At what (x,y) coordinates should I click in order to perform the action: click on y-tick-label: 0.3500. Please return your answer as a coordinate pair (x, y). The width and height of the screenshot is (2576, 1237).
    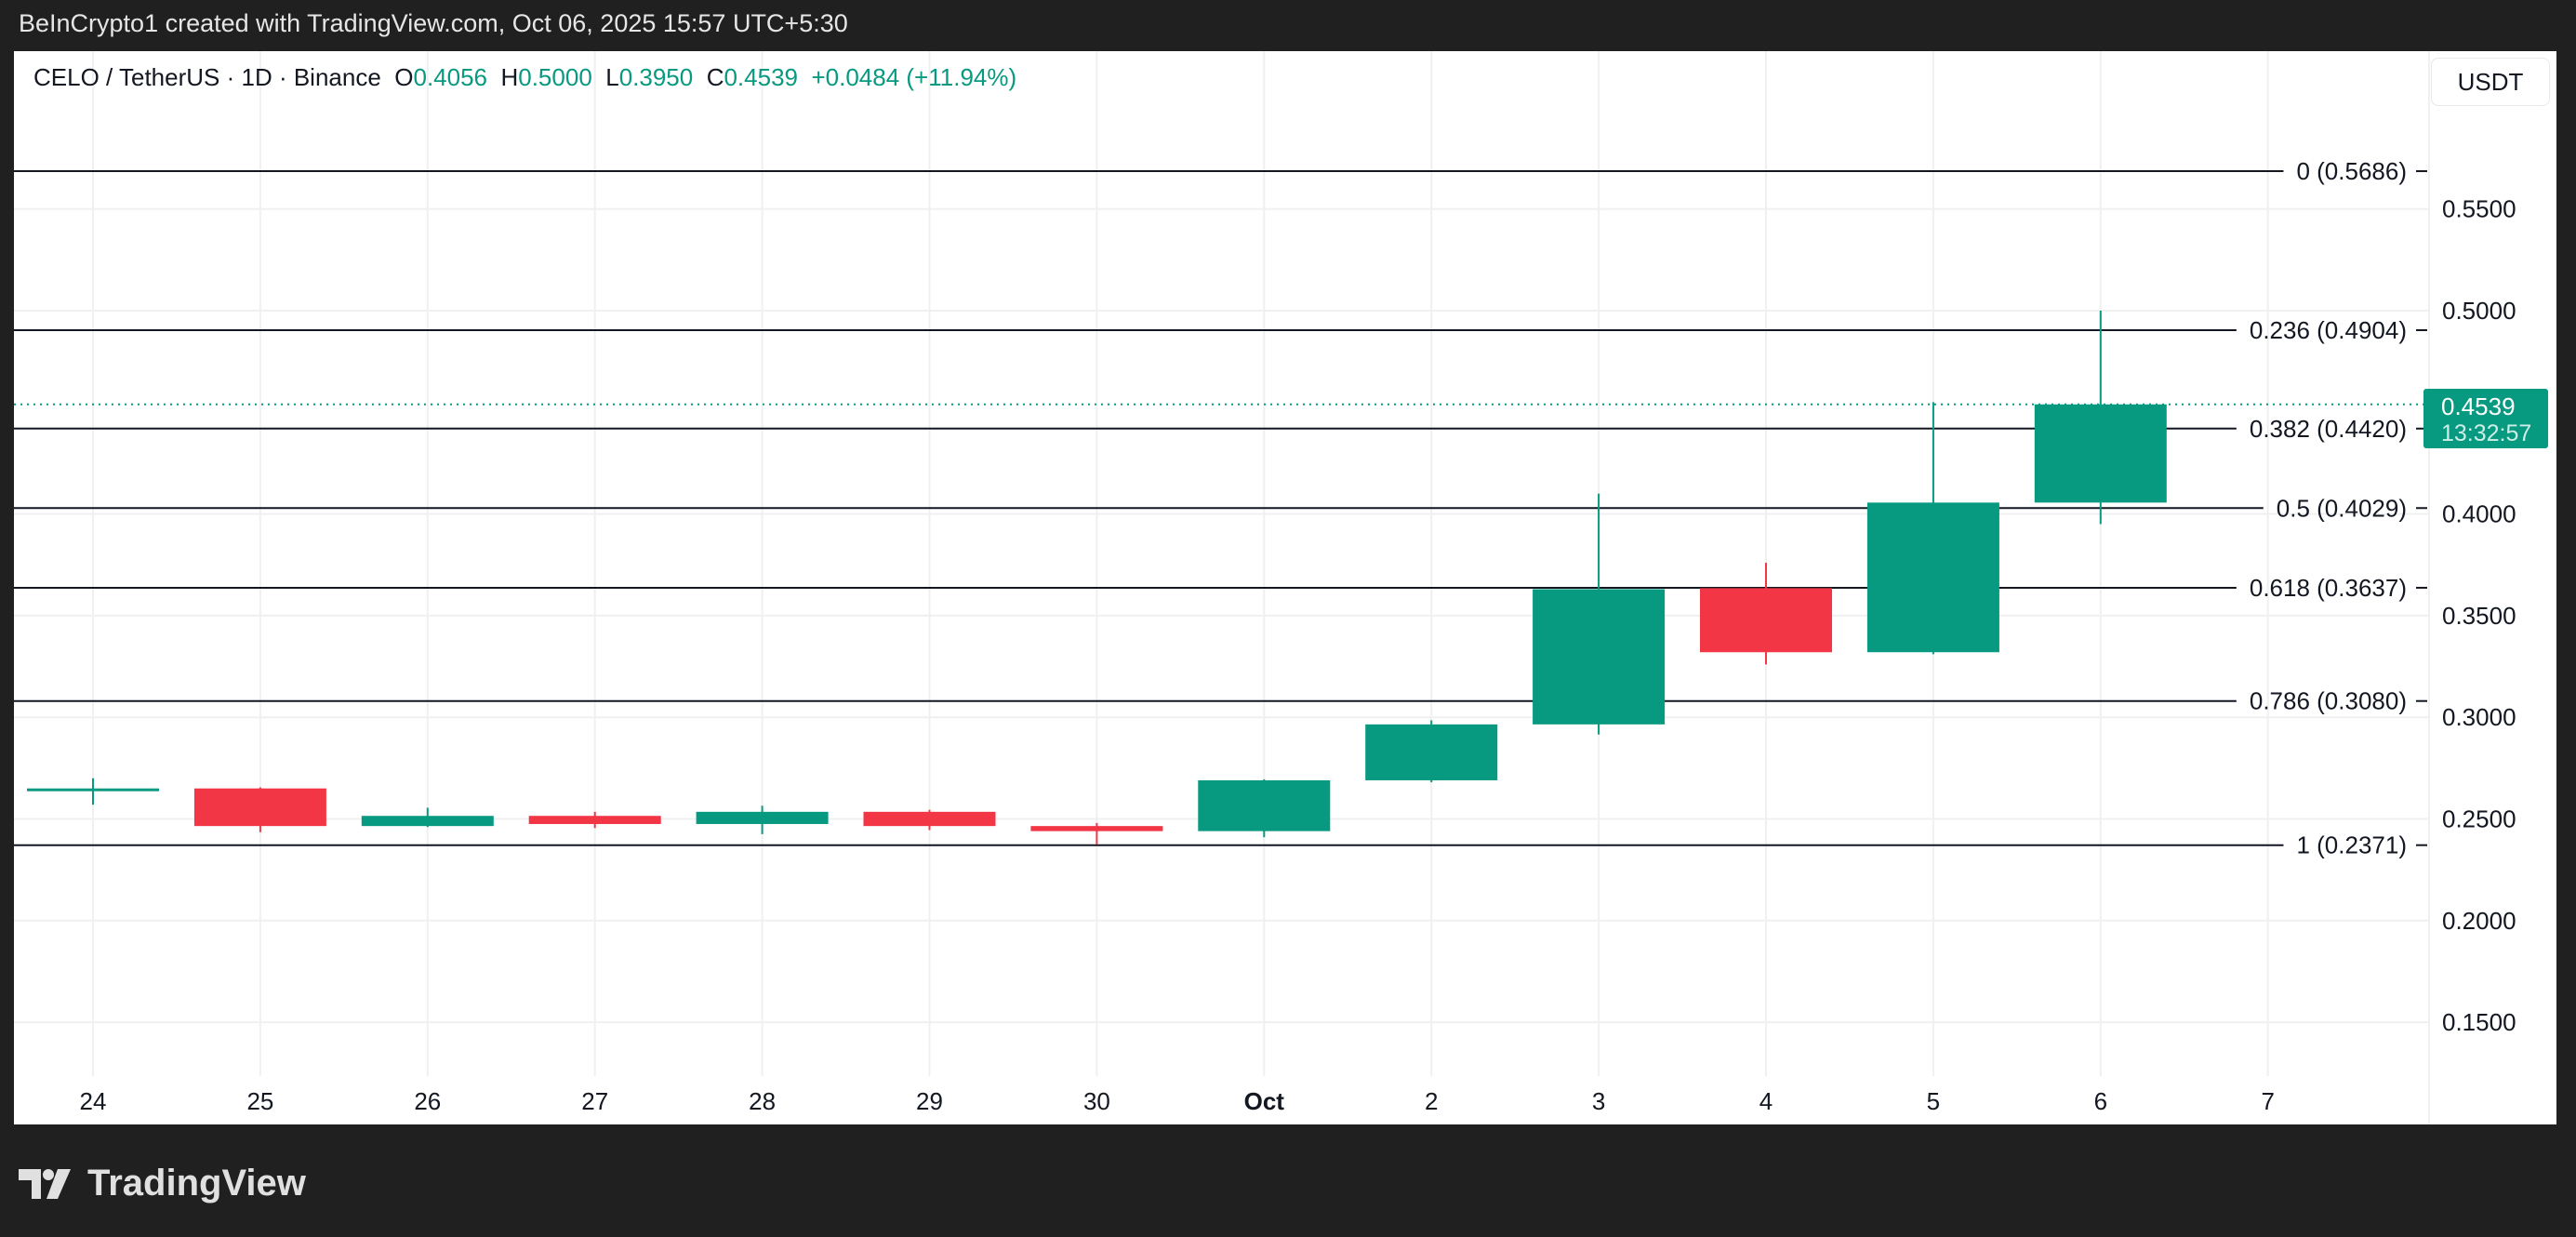
    Looking at the image, I should click on (2479, 616).